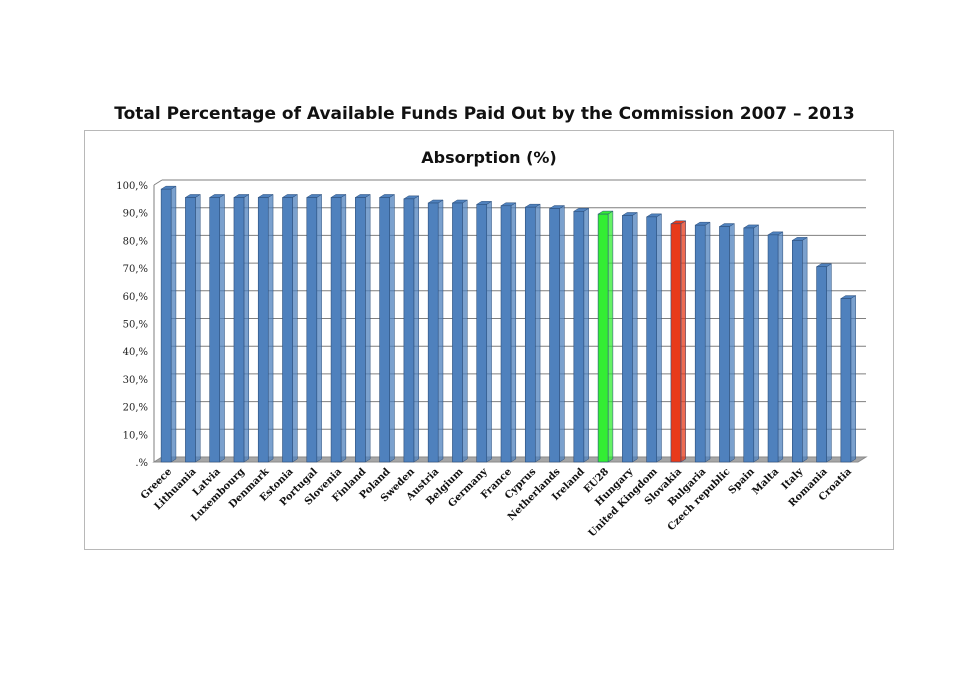 Image resolution: width=969 pixels, height=685 pixels. Describe the element at coordinates (135, 269) in the screenshot. I see `y-tick-label: 70,%` at that location.